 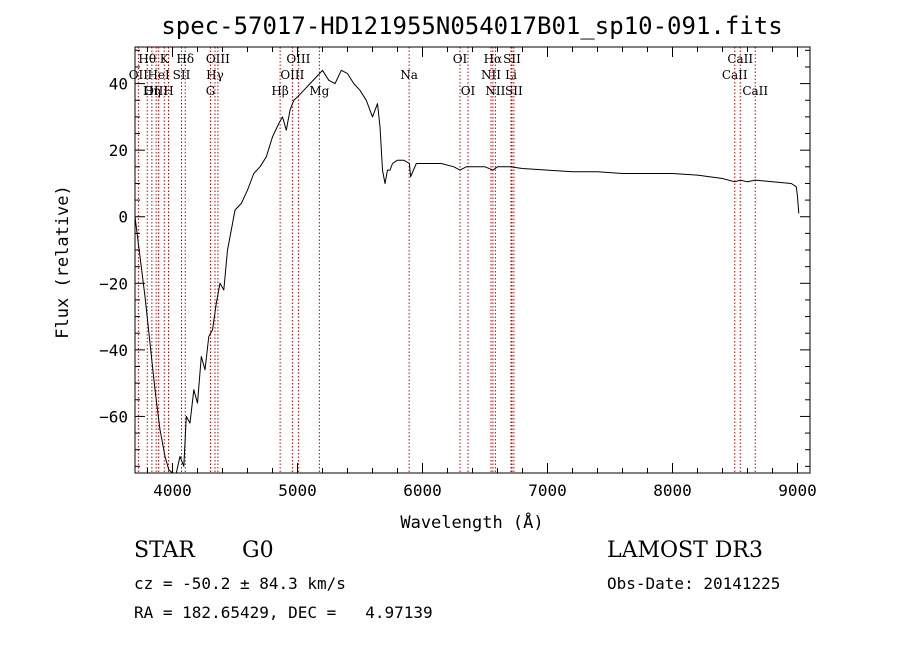 I want to click on line-label-11: G, so click(x=211, y=91).